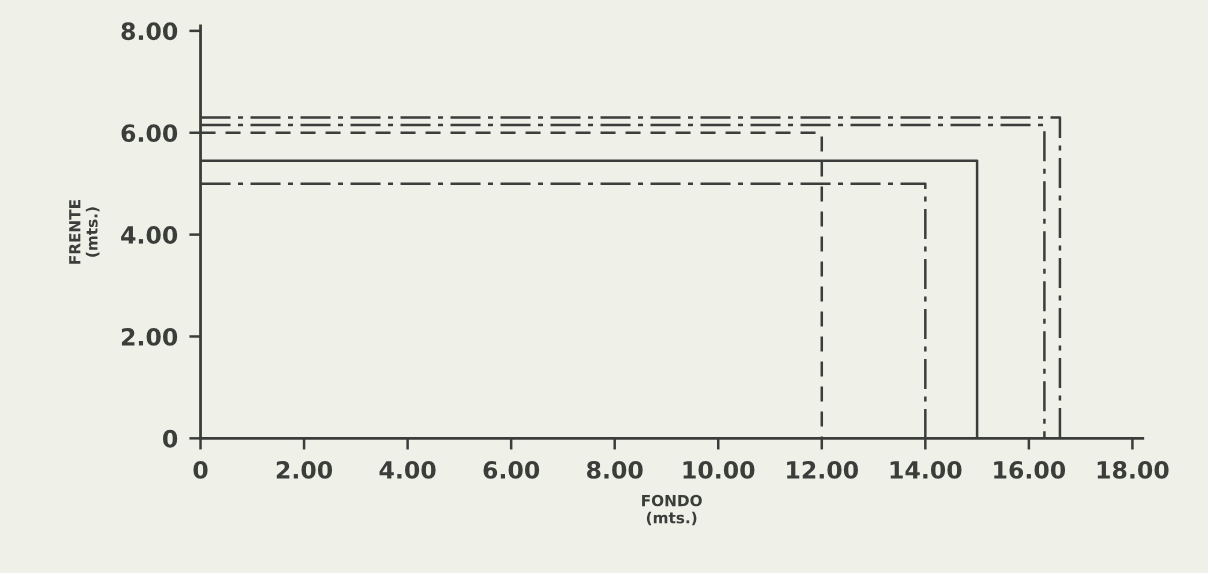 The height and width of the screenshot is (573, 1208). What do you see at coordinates (304, 469) in the screenshot?
I see `x-tick-label: 2.00` at bounding box center [304, 469].